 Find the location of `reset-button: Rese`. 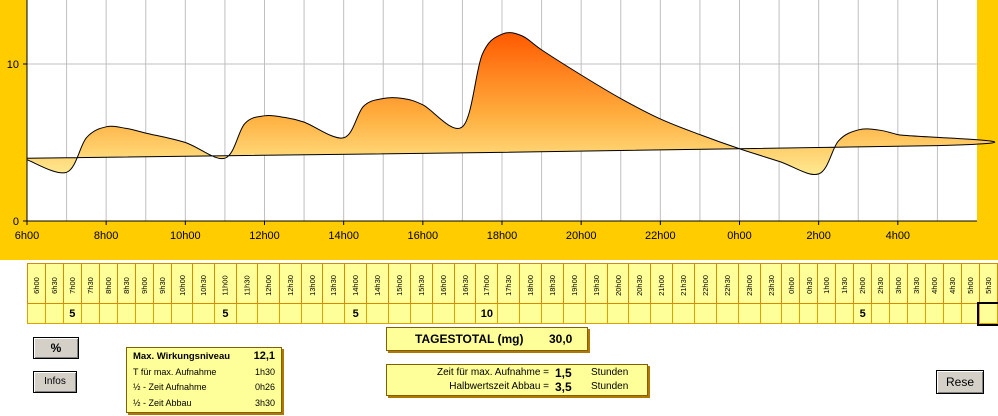

reset-button: Rese is located at coordinates (960, 382).